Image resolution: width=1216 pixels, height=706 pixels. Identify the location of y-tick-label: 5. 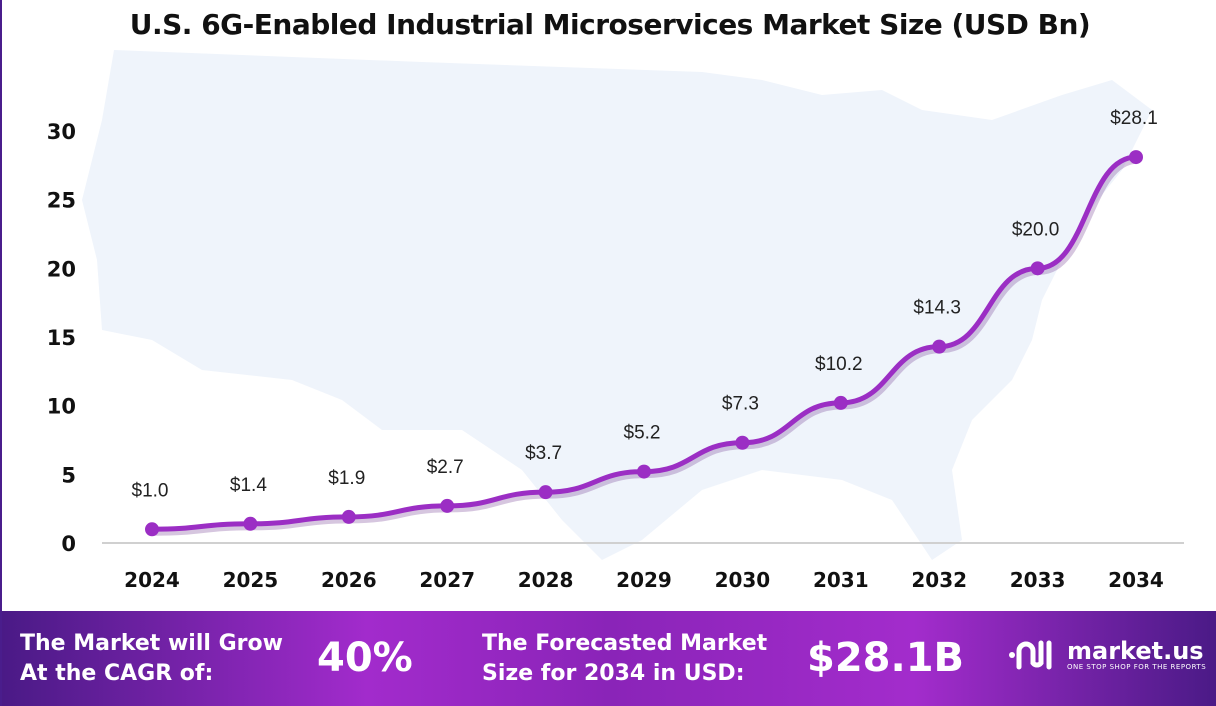
(68, 475).